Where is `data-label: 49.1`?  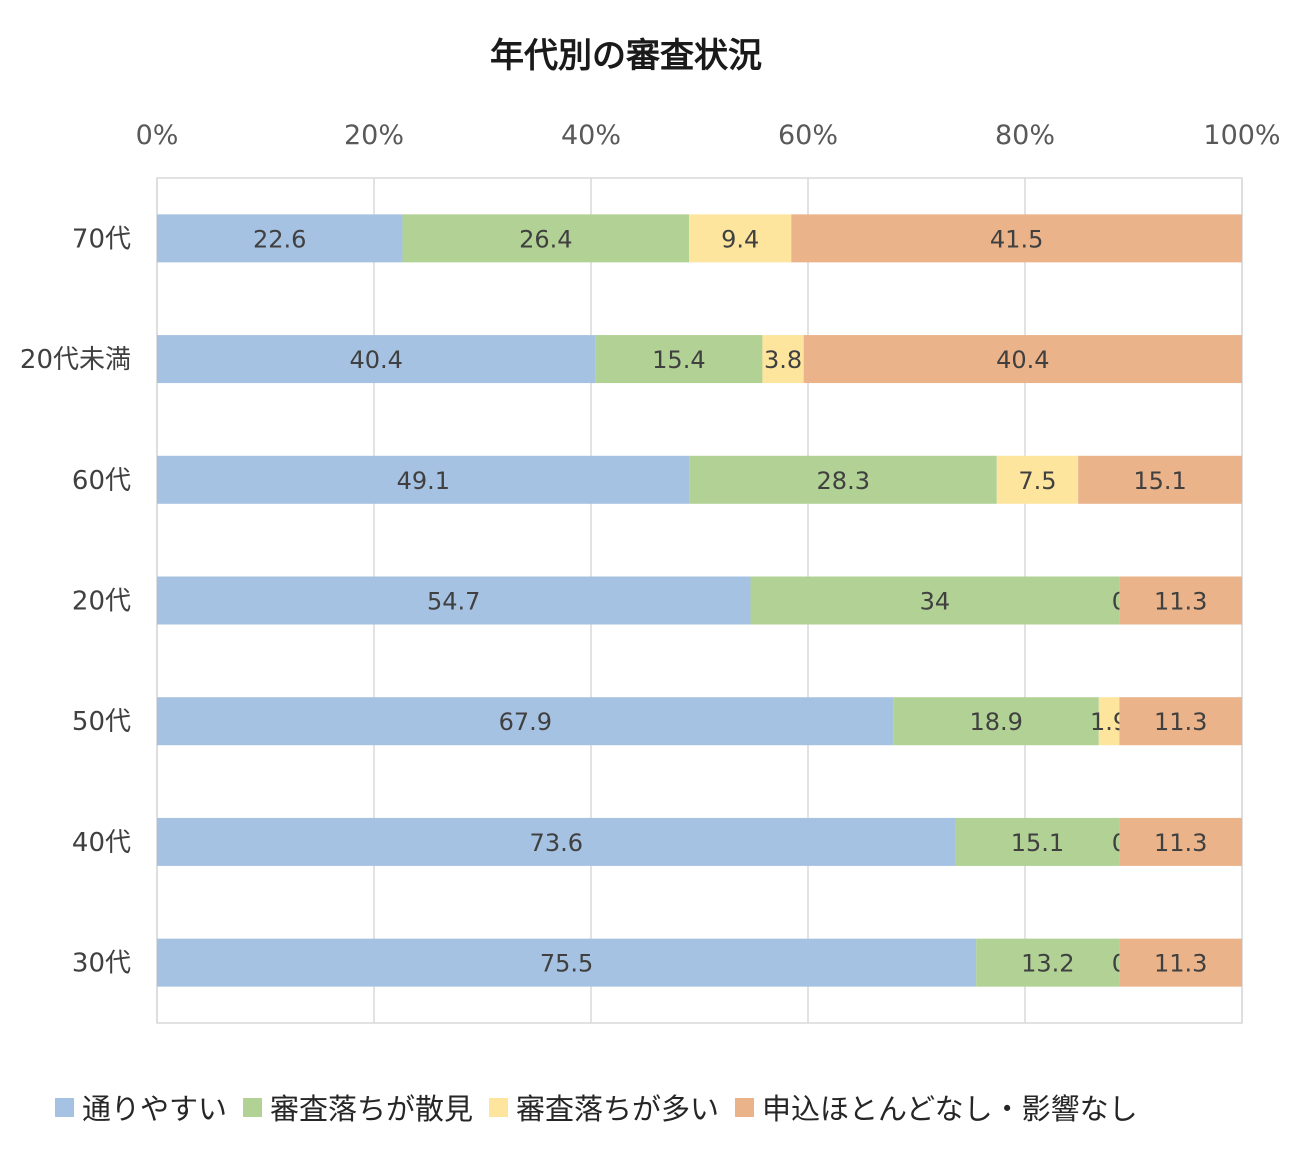 data-label: 49.1 is located at coordinates (423, 481).